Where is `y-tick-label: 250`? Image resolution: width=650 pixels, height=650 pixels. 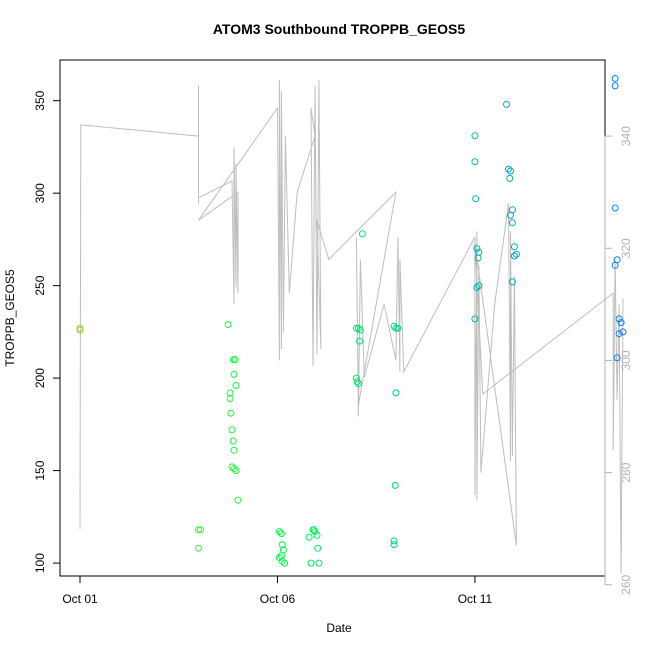 y-tick-label: 250 is located at coordinates (40, 285).